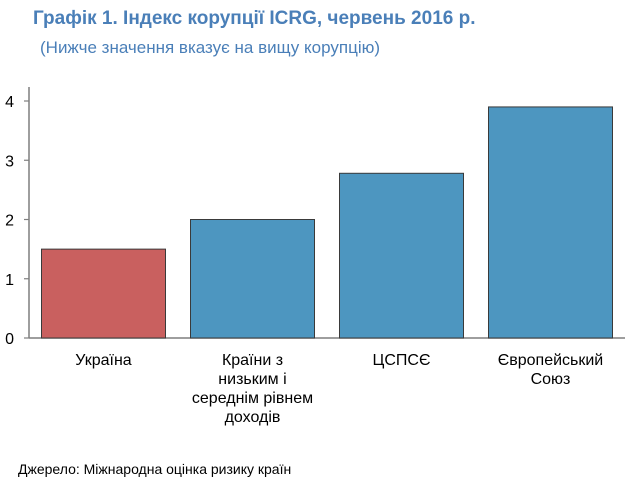  I want to click on x-category-label: Країни з низьким і середнім рівнем доходів, so click(253, 389).